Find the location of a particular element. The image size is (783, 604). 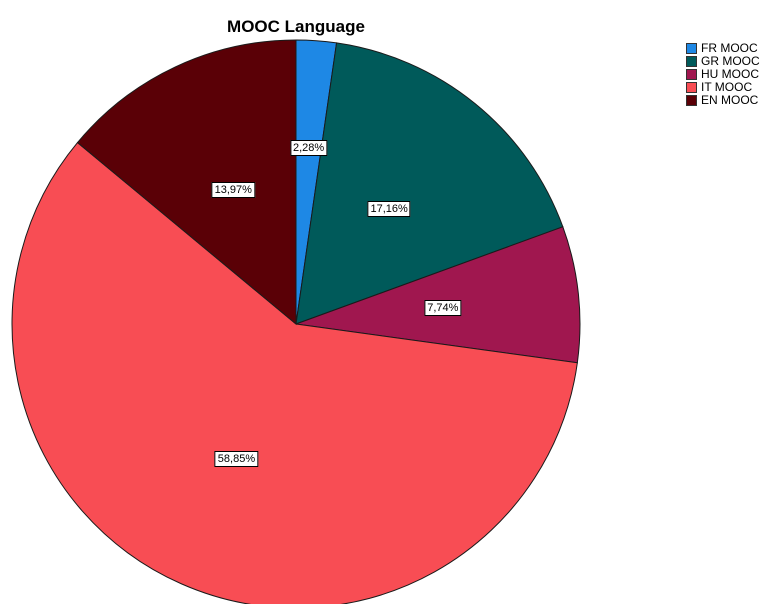

legend-item-gr-mooc: GR MOOC is located at coordinates (723, 61).